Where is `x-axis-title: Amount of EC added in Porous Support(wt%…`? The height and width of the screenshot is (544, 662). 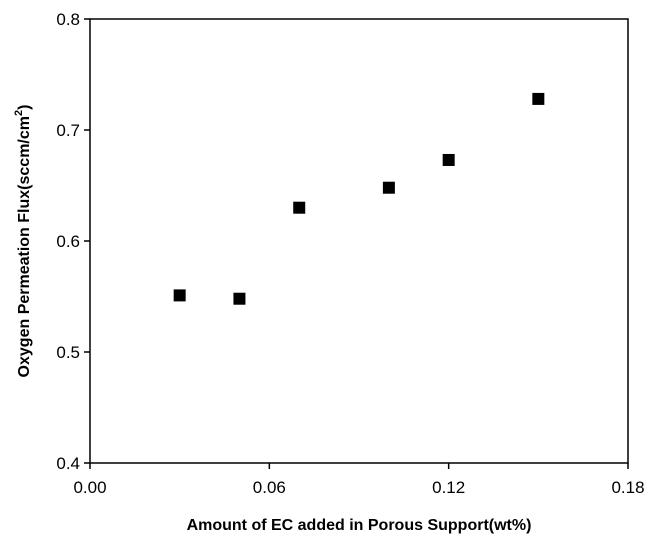
x-axis-title: Amount of EC added in Porous Support(wt%… is located at coordinates (359, 525).